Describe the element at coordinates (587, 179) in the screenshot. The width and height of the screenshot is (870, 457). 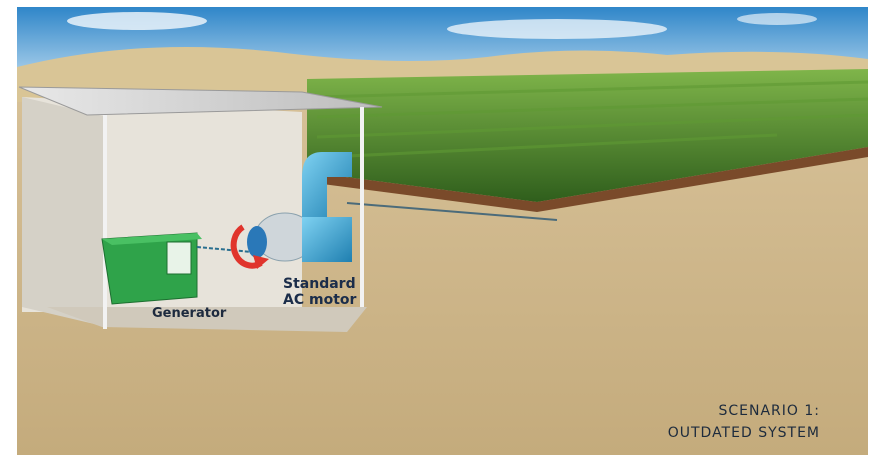
I see `soil-strip` at that location.